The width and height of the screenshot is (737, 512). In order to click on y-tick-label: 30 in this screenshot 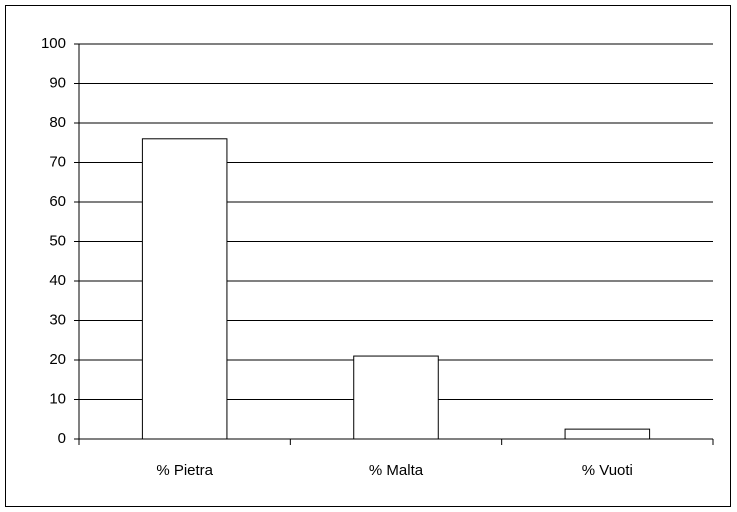, I will do `click(57, 319)`.